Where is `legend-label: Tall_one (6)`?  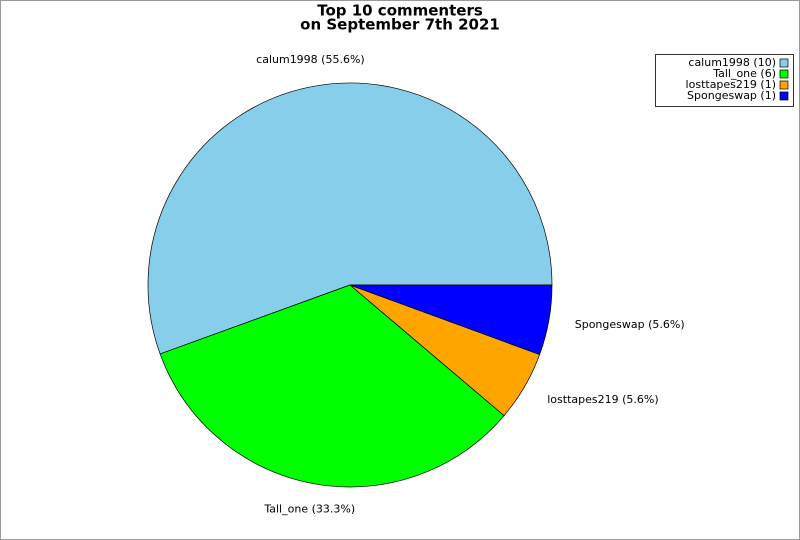 legend-label: Tall_one (6) is located at coordinates (744, 73).